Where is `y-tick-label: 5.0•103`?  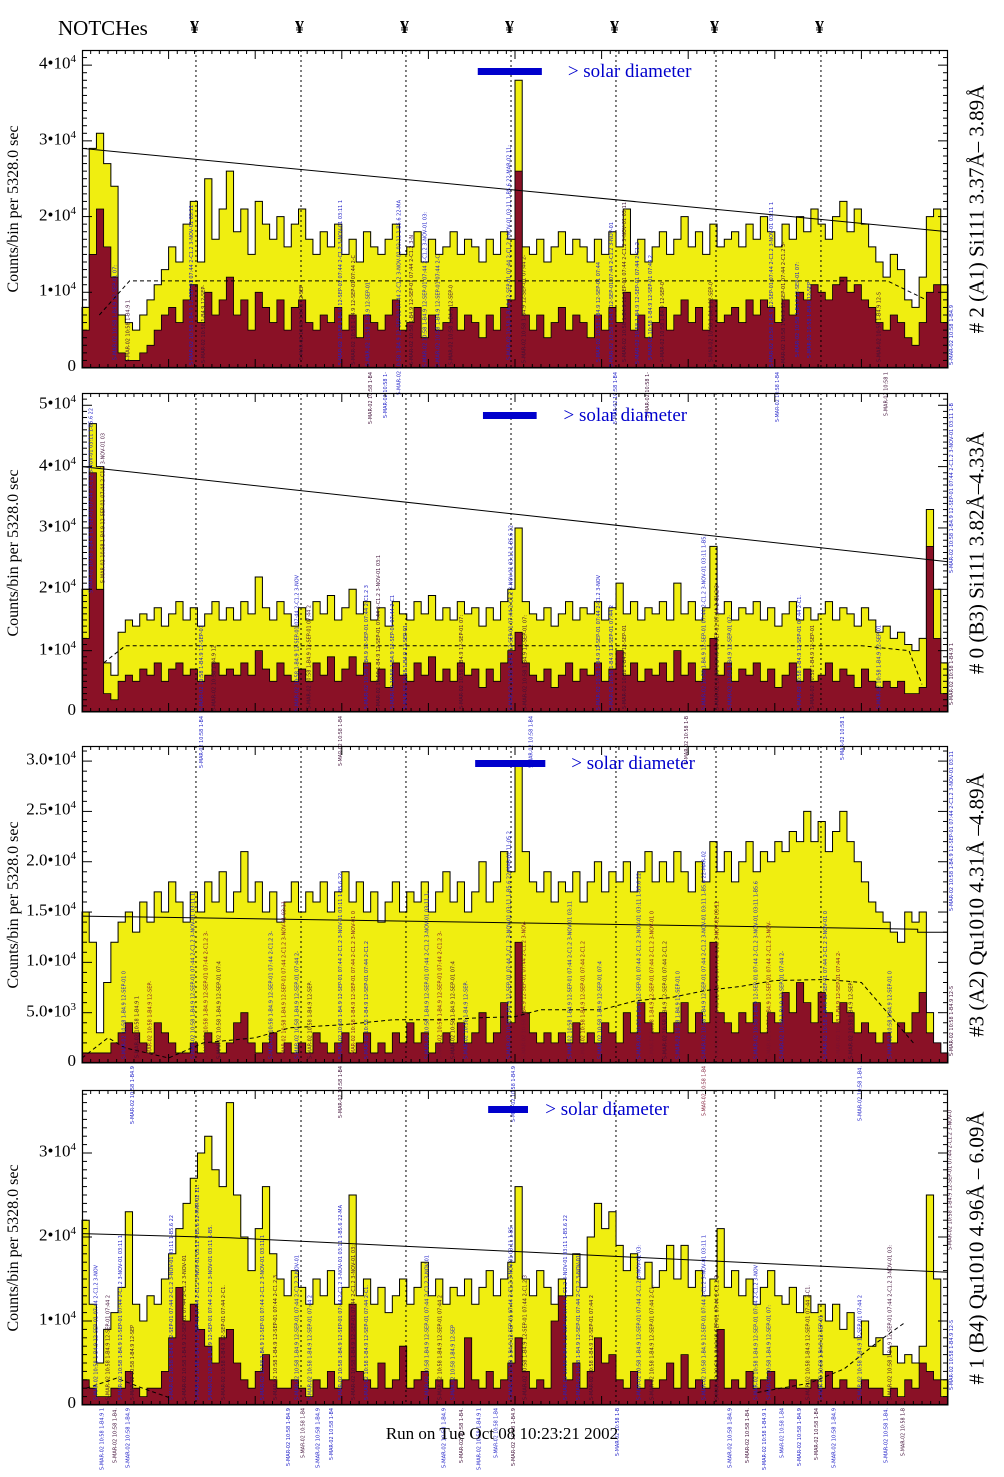
y-tick-label: 5.0•103 is located at coordinates (51, 1010).